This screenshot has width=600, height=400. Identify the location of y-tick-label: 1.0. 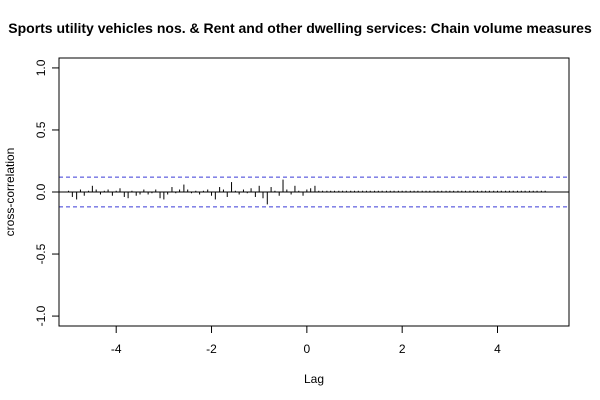
(41, 67).